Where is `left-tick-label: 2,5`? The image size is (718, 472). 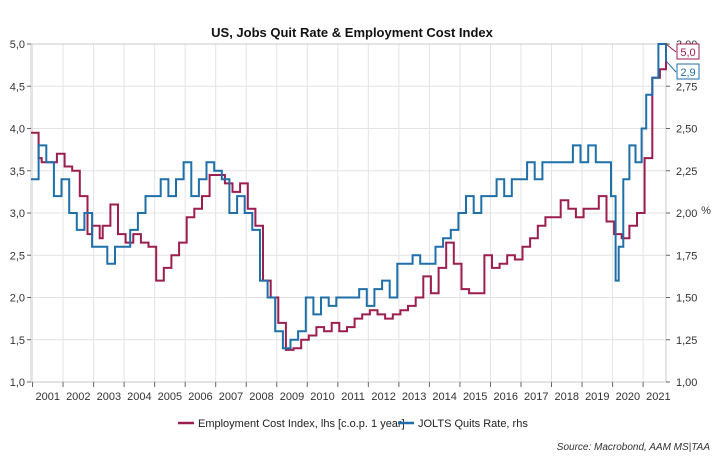 left-tick-label: 2,5 is located at coordinates (17, 256).